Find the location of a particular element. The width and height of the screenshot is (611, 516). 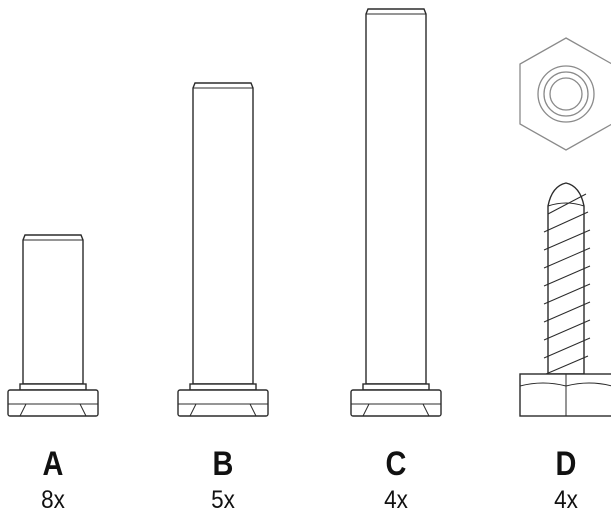

bolt-medium-icon is located at coordinates (223, 249).